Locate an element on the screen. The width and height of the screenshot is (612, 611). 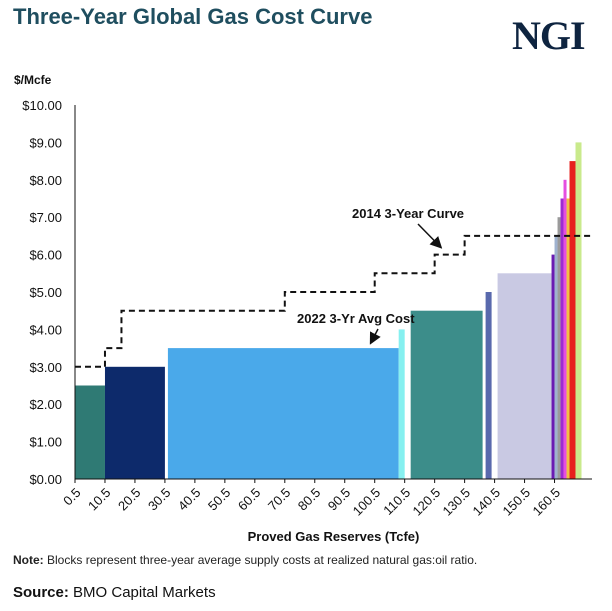
x-tick-label: 60.5 is located at coordinates (249, 499).